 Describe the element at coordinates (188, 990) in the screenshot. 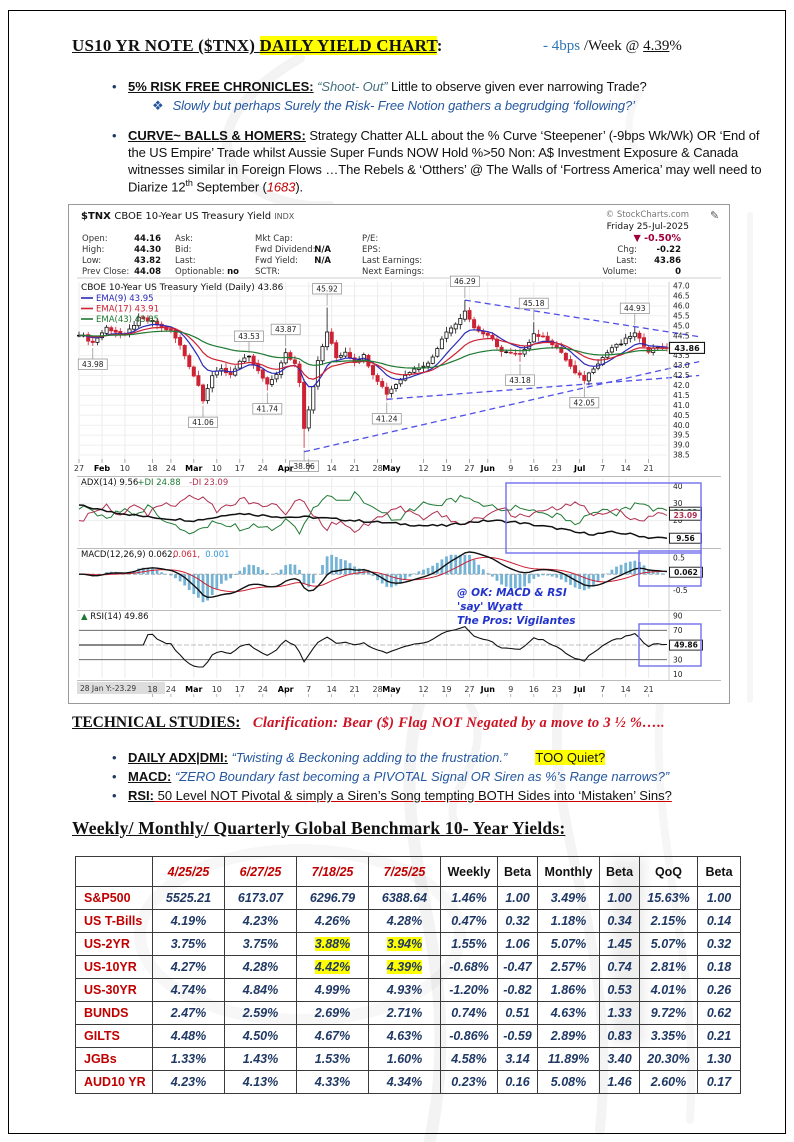

I see `table-cell: 4.74%` at that location.